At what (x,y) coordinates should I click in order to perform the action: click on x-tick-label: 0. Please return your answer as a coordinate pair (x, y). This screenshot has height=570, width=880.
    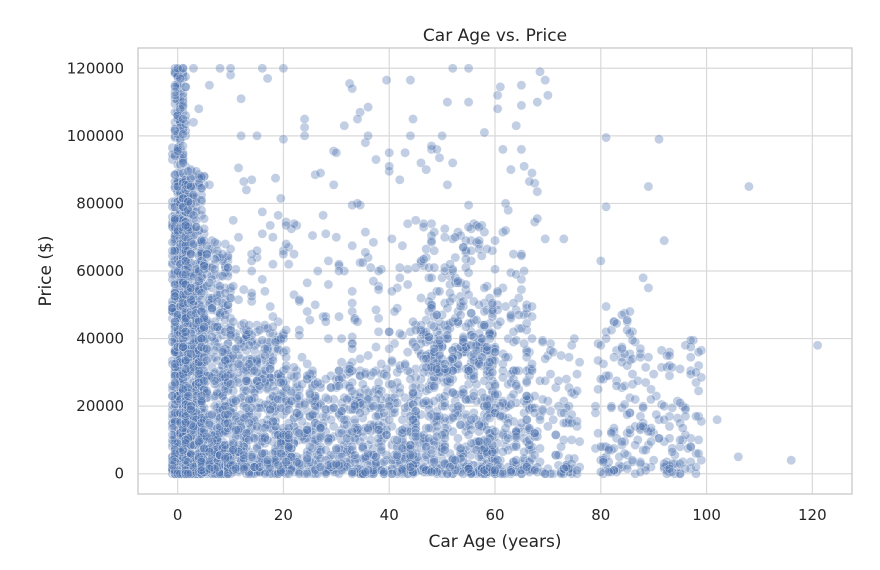
    Looking at the image, I should click on (178, 515).